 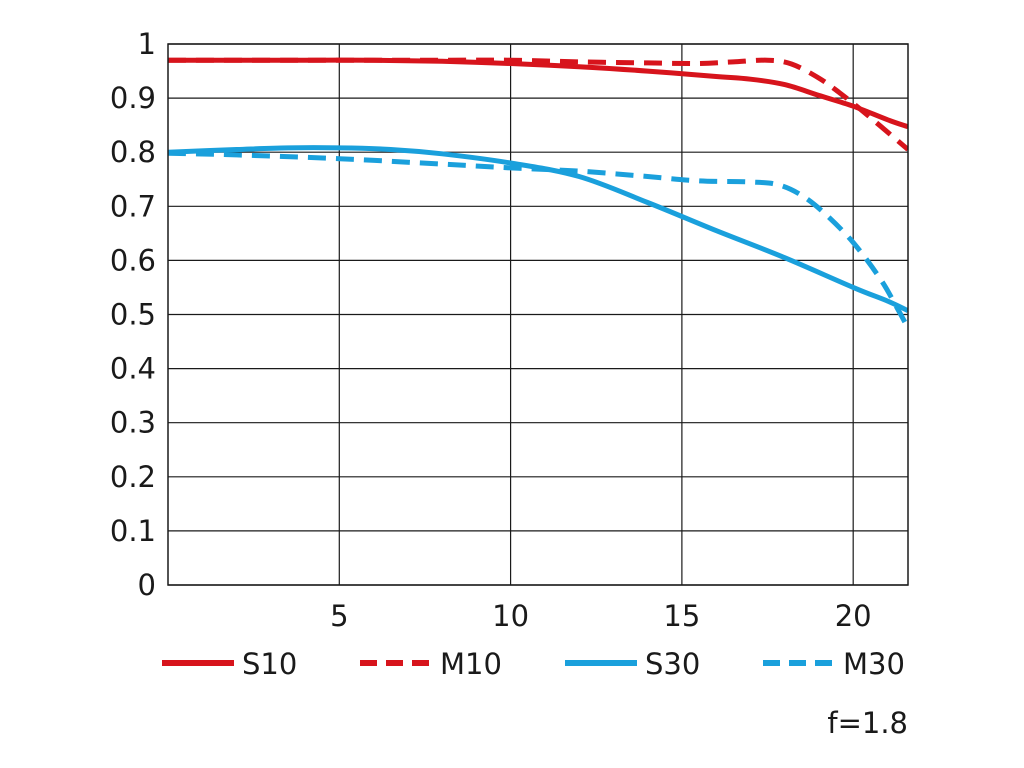 What do you see at coordinates (533, 664) in the screenshot?
I see `legend: S10 M10 S30 M30` at bounding box center [533, 664].